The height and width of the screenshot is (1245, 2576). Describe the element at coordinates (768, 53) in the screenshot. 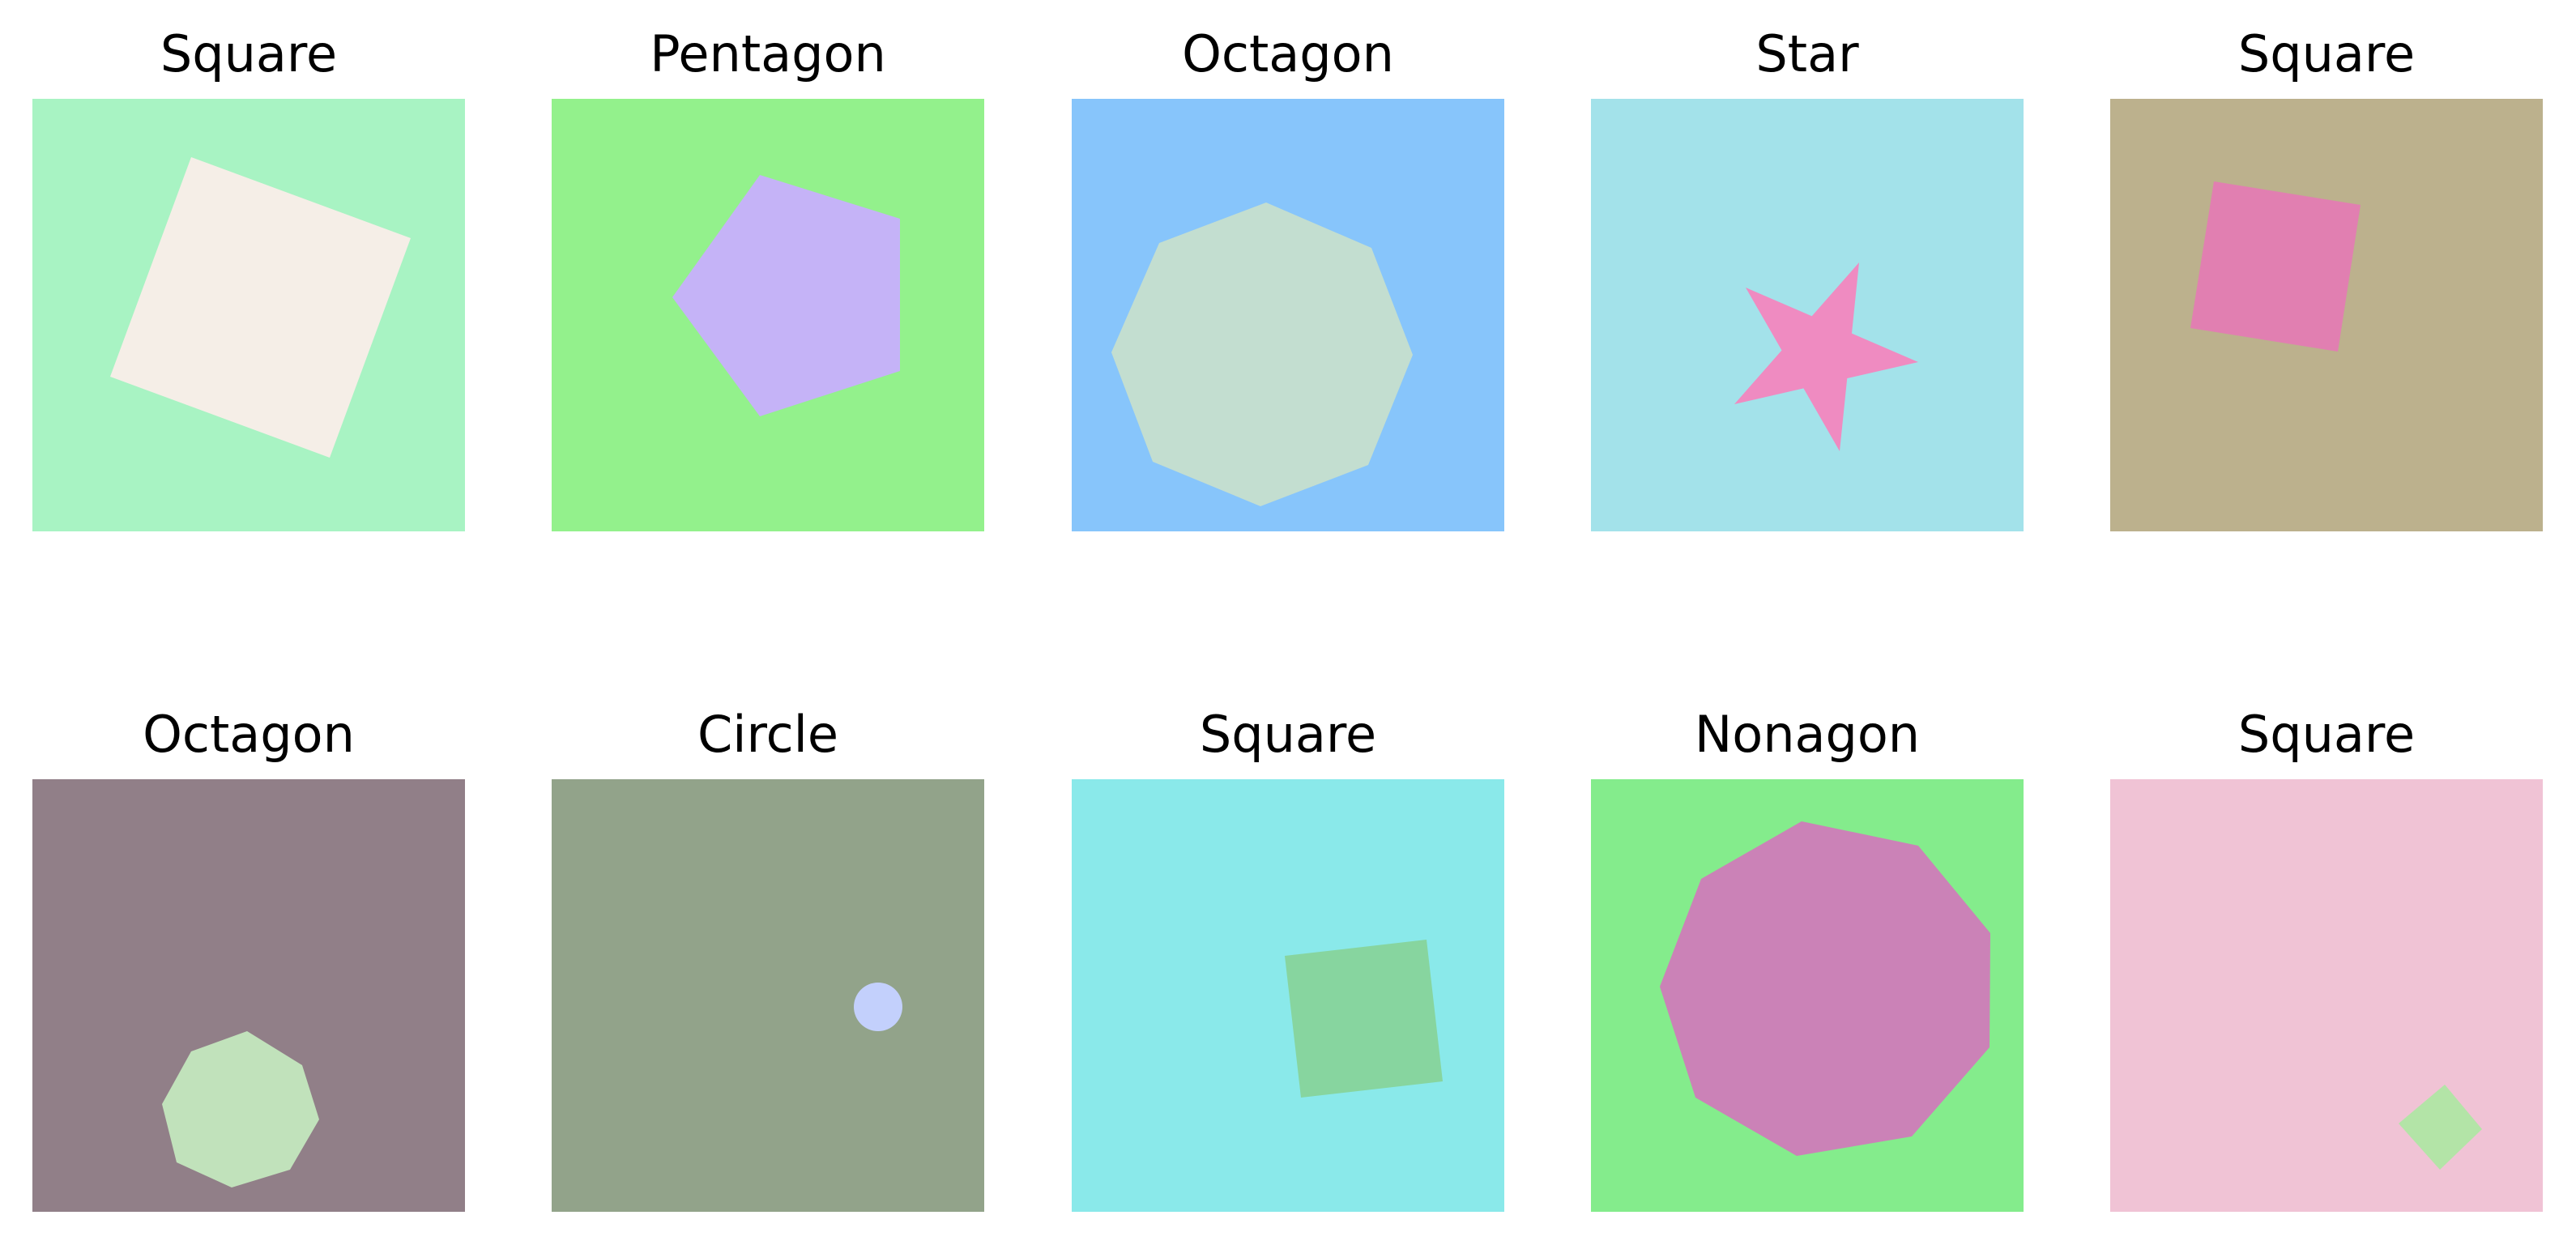

I see `panel-title: Pentagon` at that location.